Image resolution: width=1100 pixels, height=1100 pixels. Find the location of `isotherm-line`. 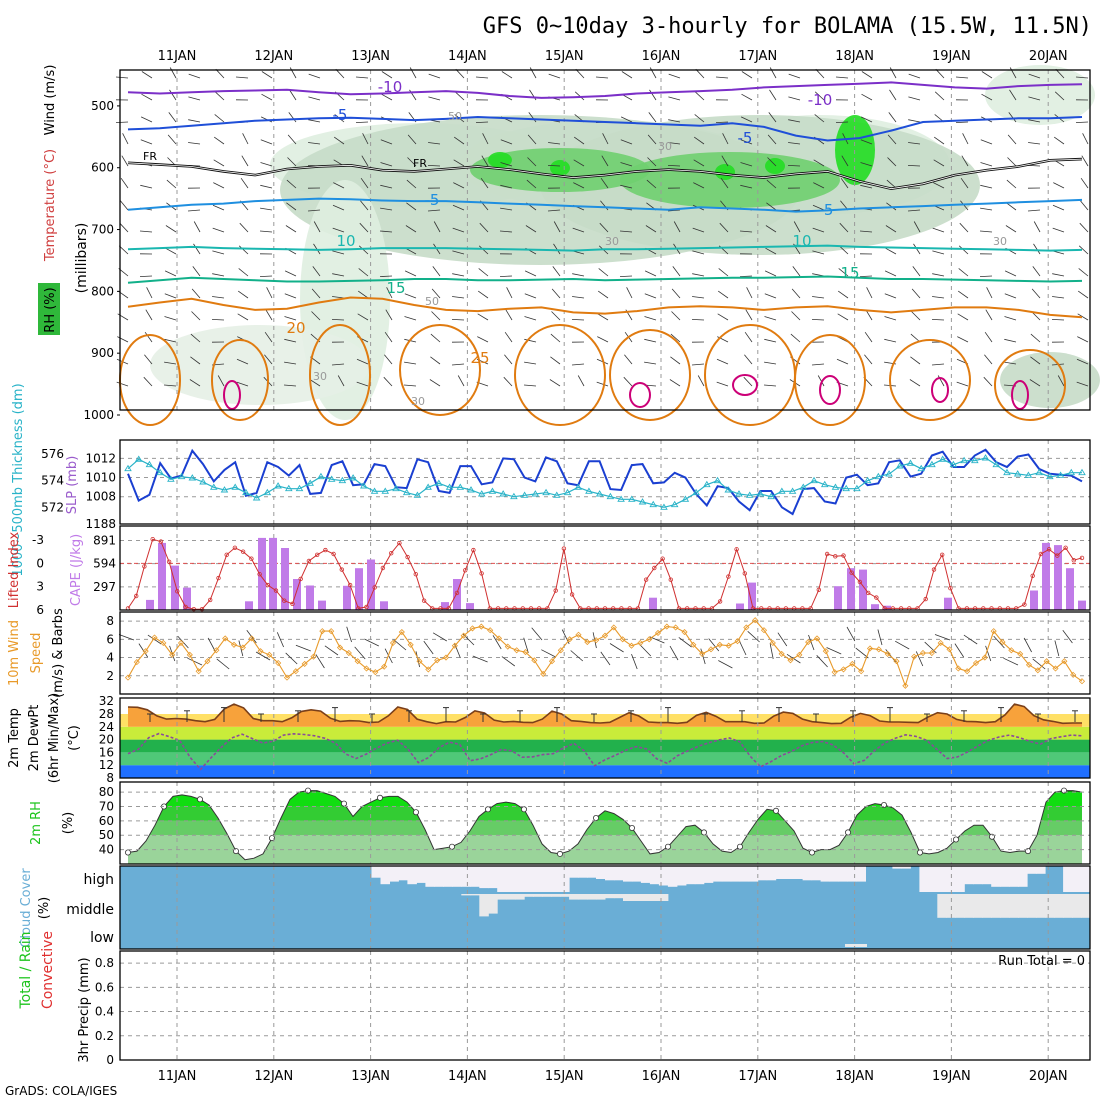

isotherm-line is located at coordinates (605, 279).